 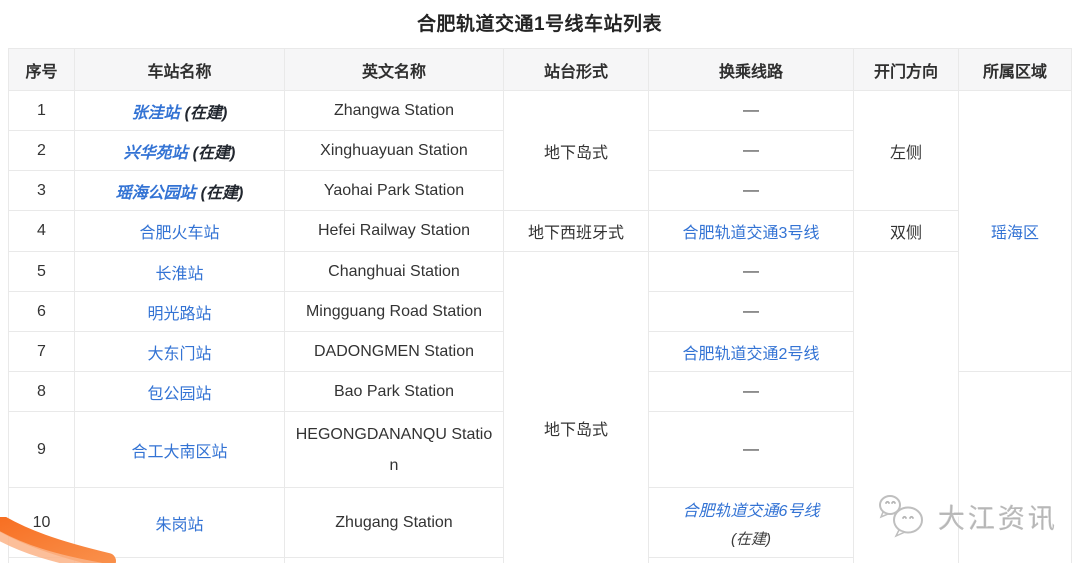 I want to click on station-name-link: 张洼站, so click(x=155, y=113).